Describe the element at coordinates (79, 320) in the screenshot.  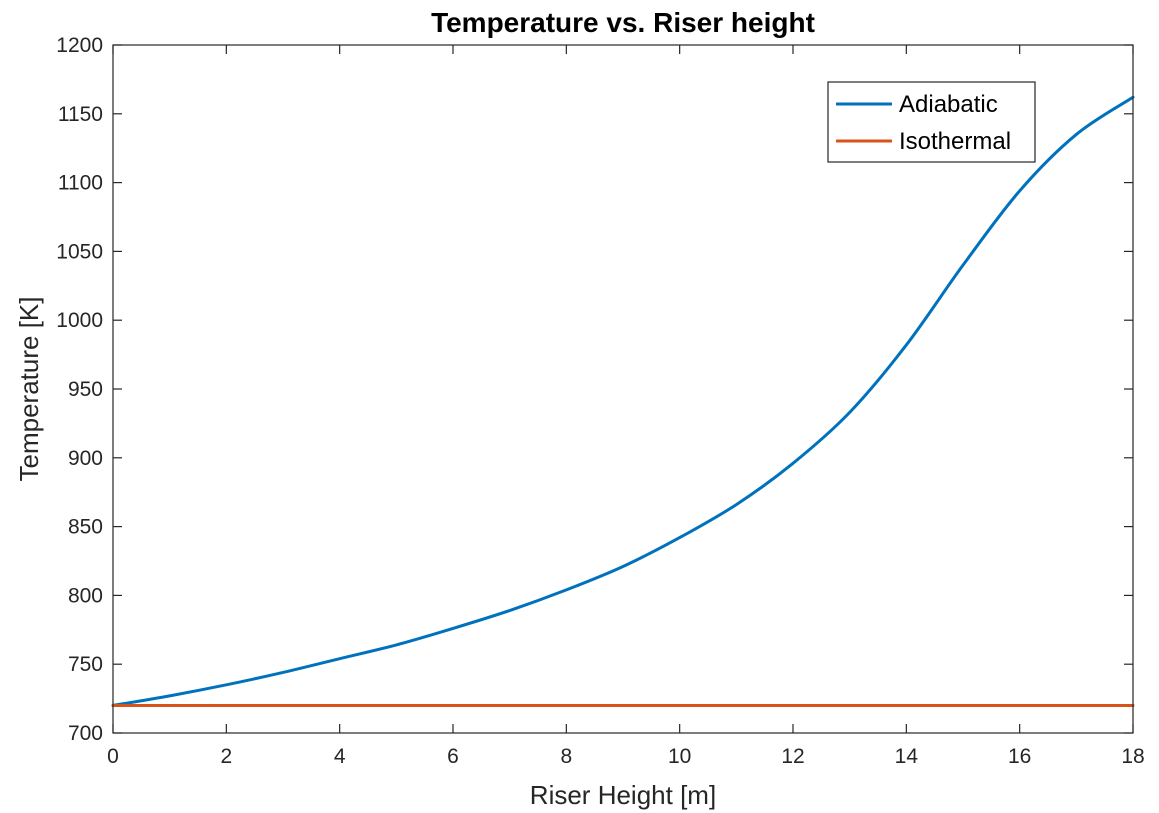
I see `y-tick-label: 1000` at that location.